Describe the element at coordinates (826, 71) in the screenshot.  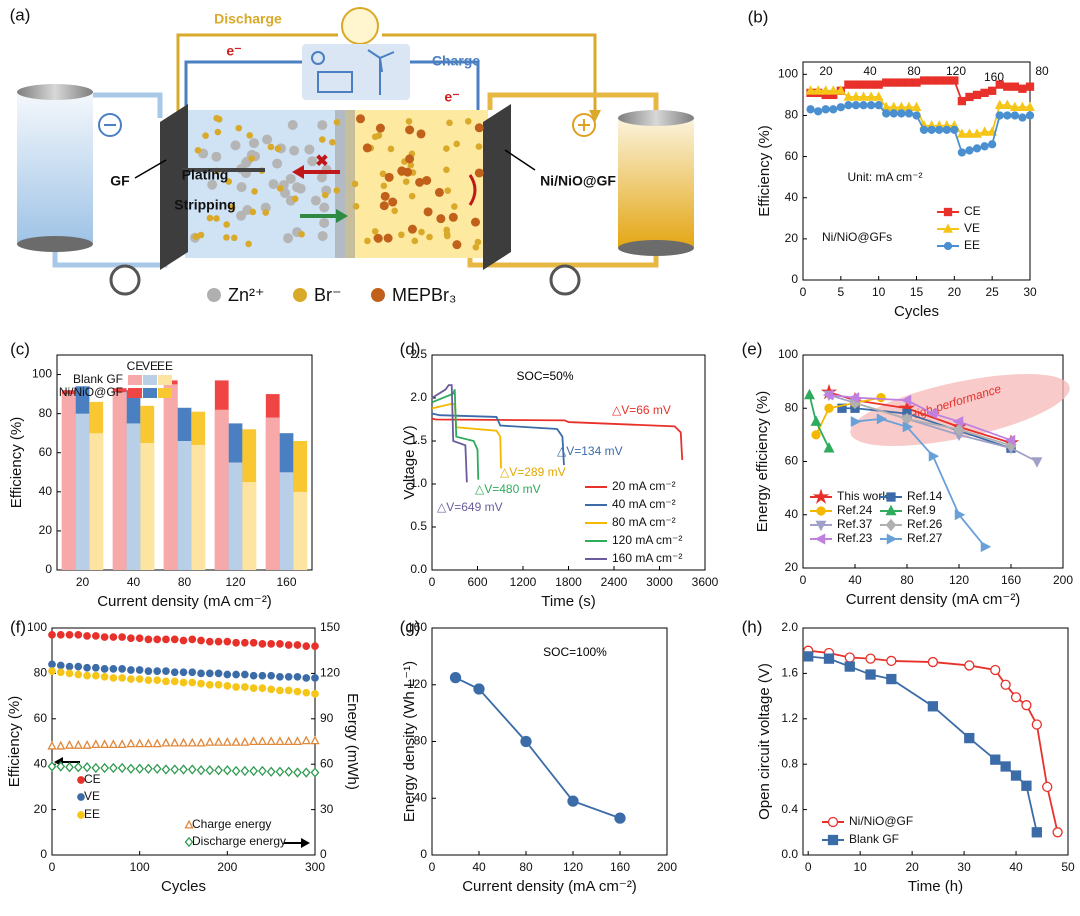
I see `annotation: 20` at that location.